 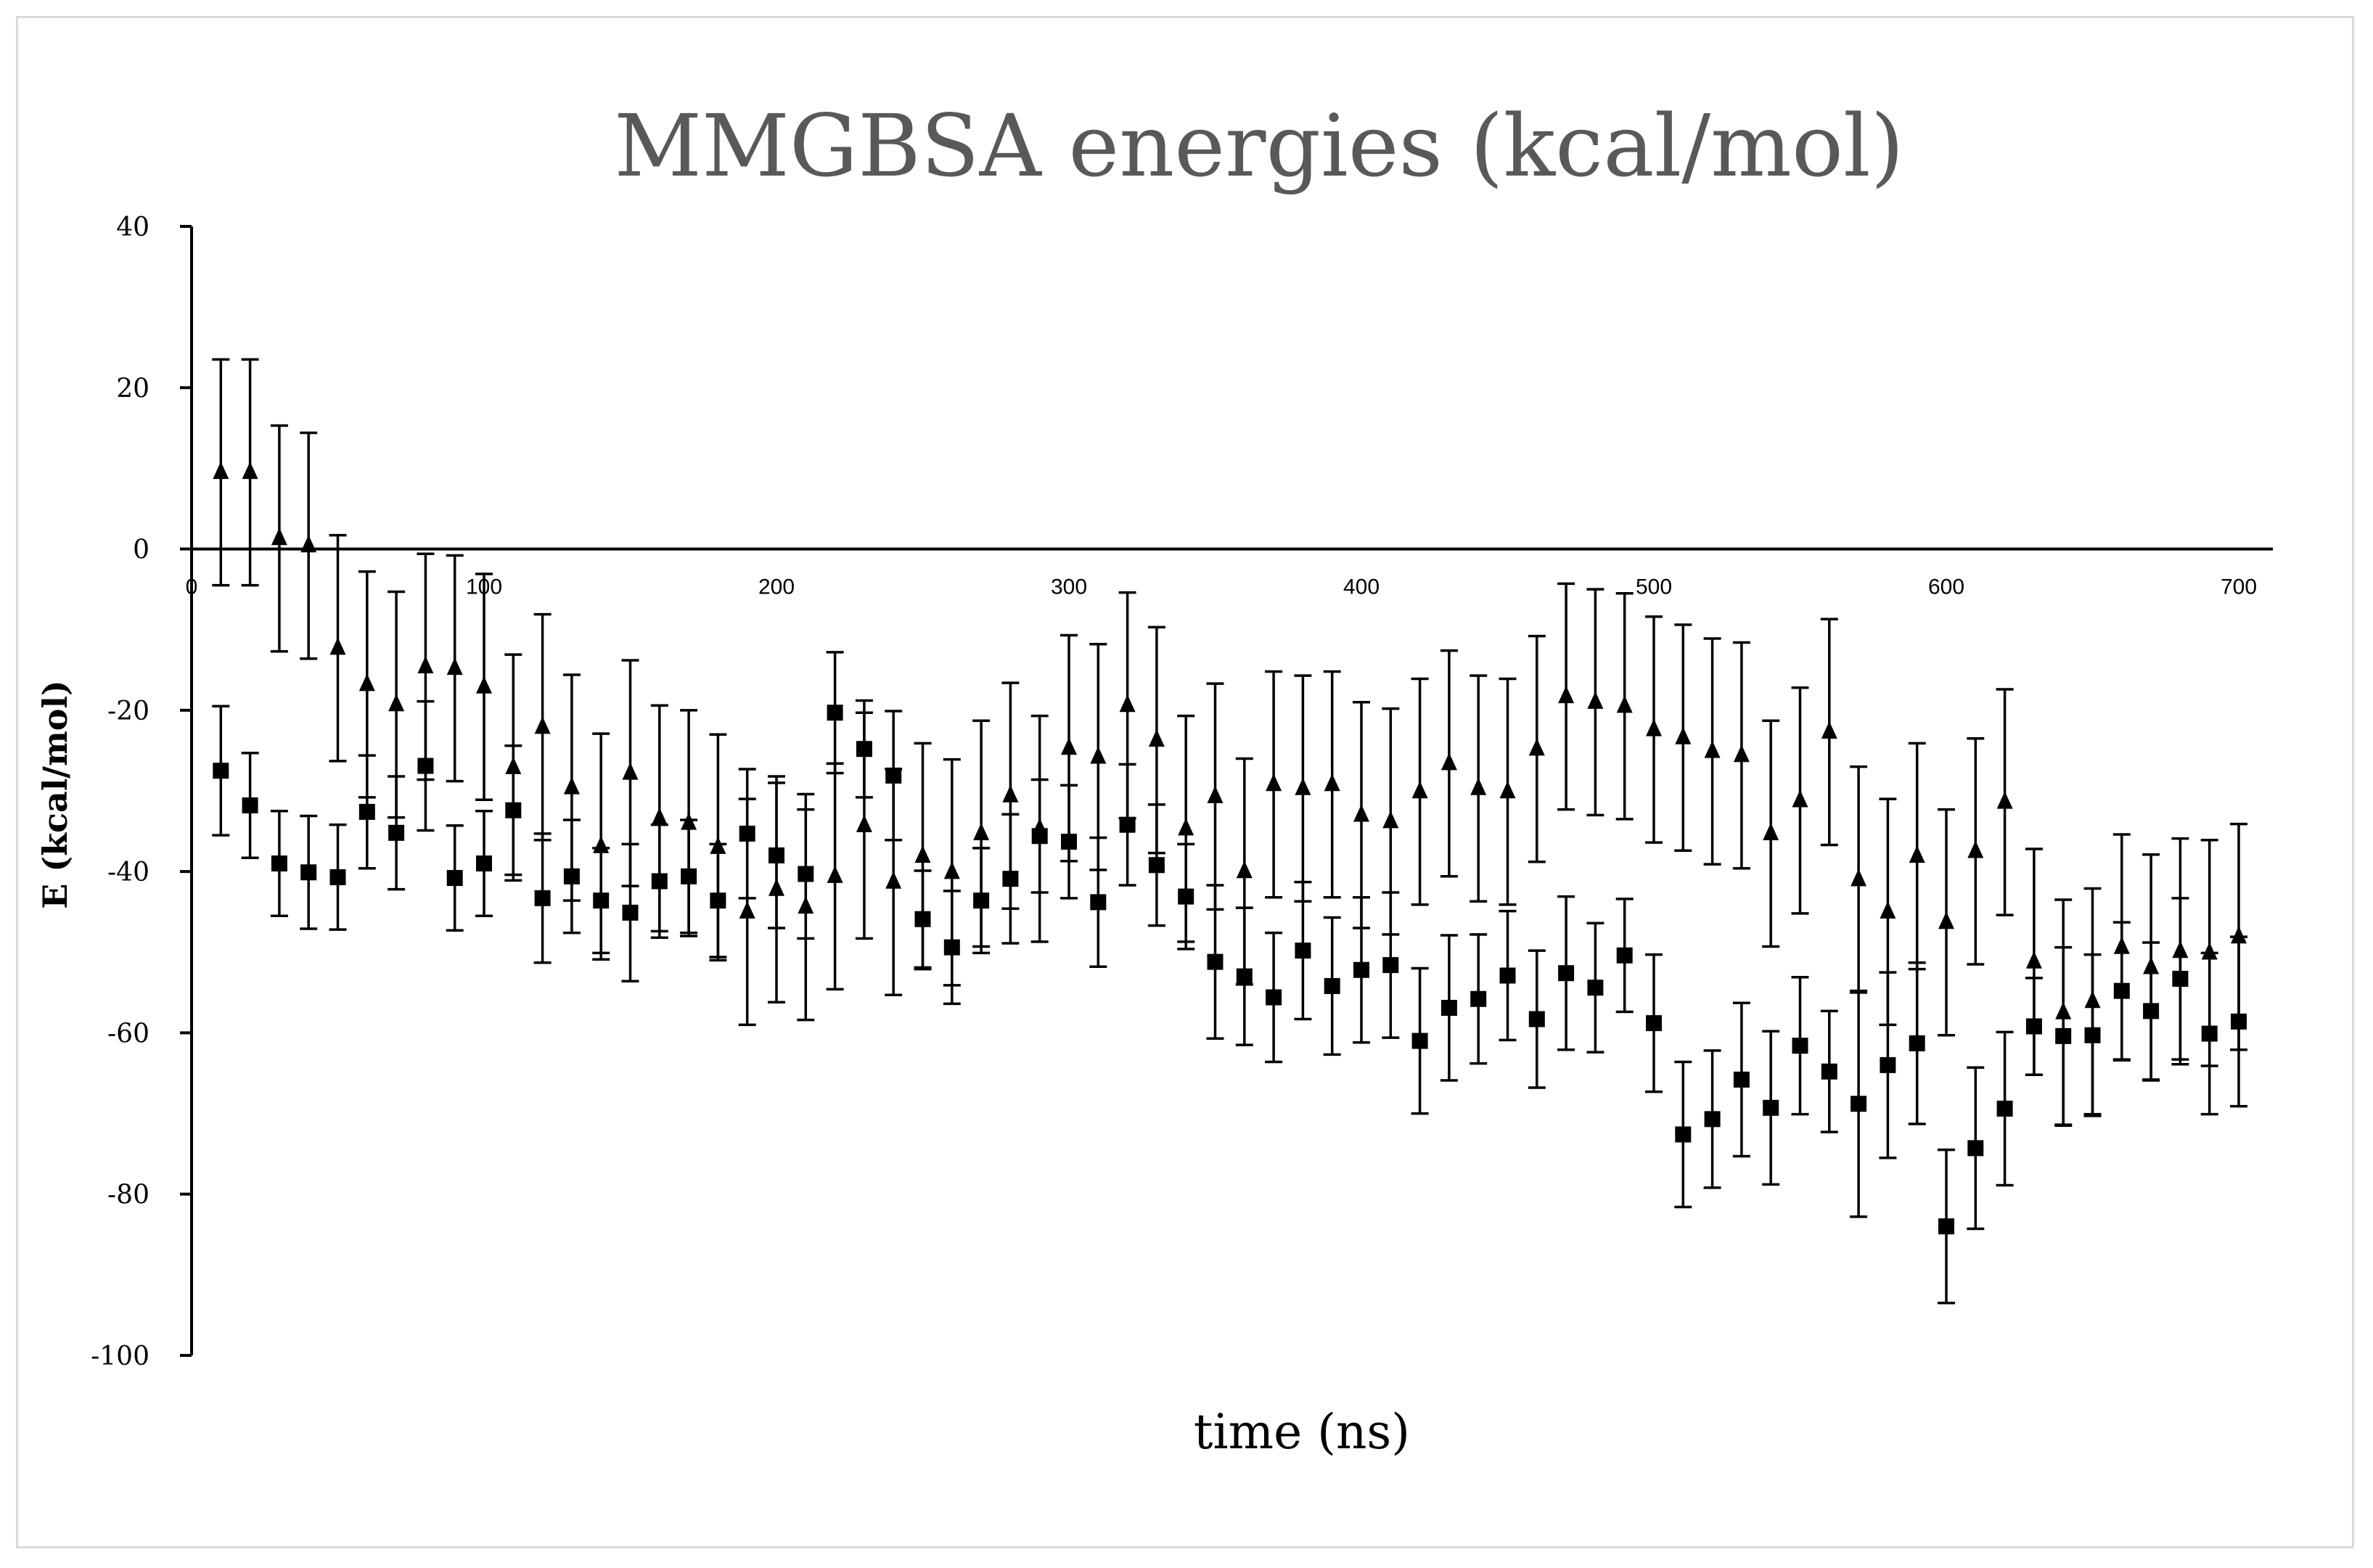 I want to click on y-tick-label: 0, so click(x=141, y=550).